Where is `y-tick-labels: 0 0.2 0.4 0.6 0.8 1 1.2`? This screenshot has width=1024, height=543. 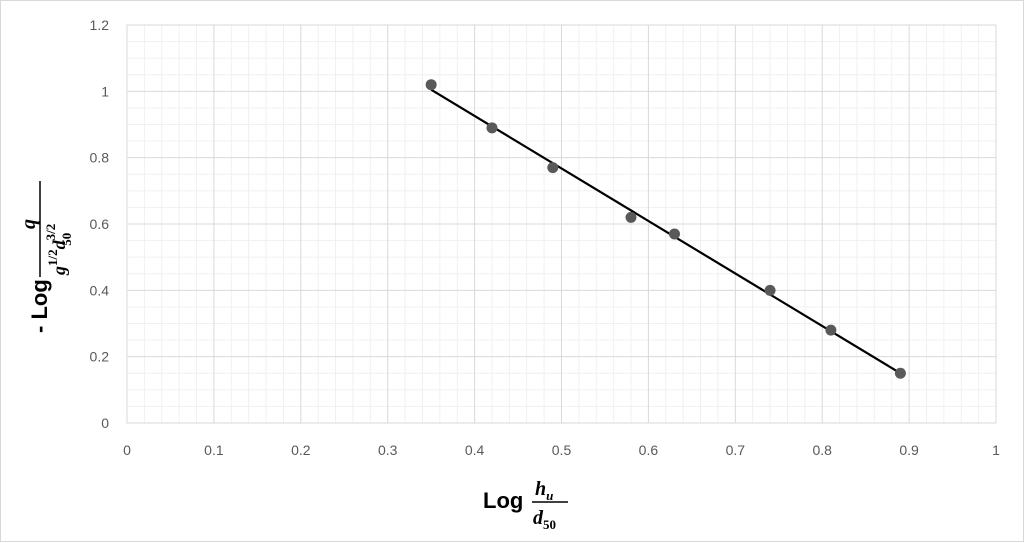
y-tick-labels: 0 0.2 0.4 0.6 0.8 1 1.2 is located at coordinates (100, 224).